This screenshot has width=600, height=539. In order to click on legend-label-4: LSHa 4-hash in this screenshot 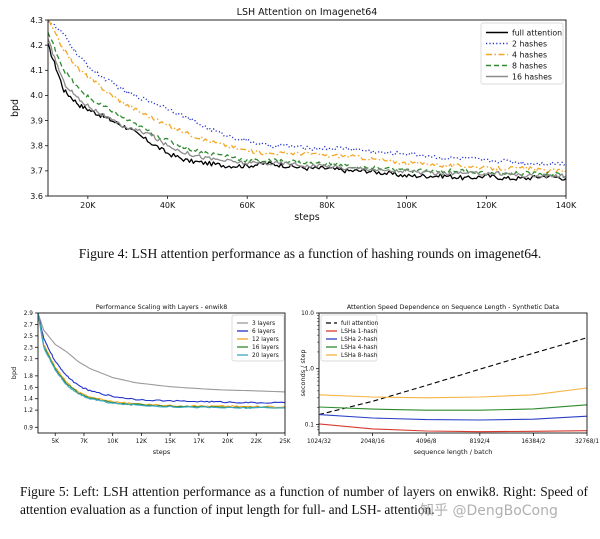, I will do `click(359, 348)`.